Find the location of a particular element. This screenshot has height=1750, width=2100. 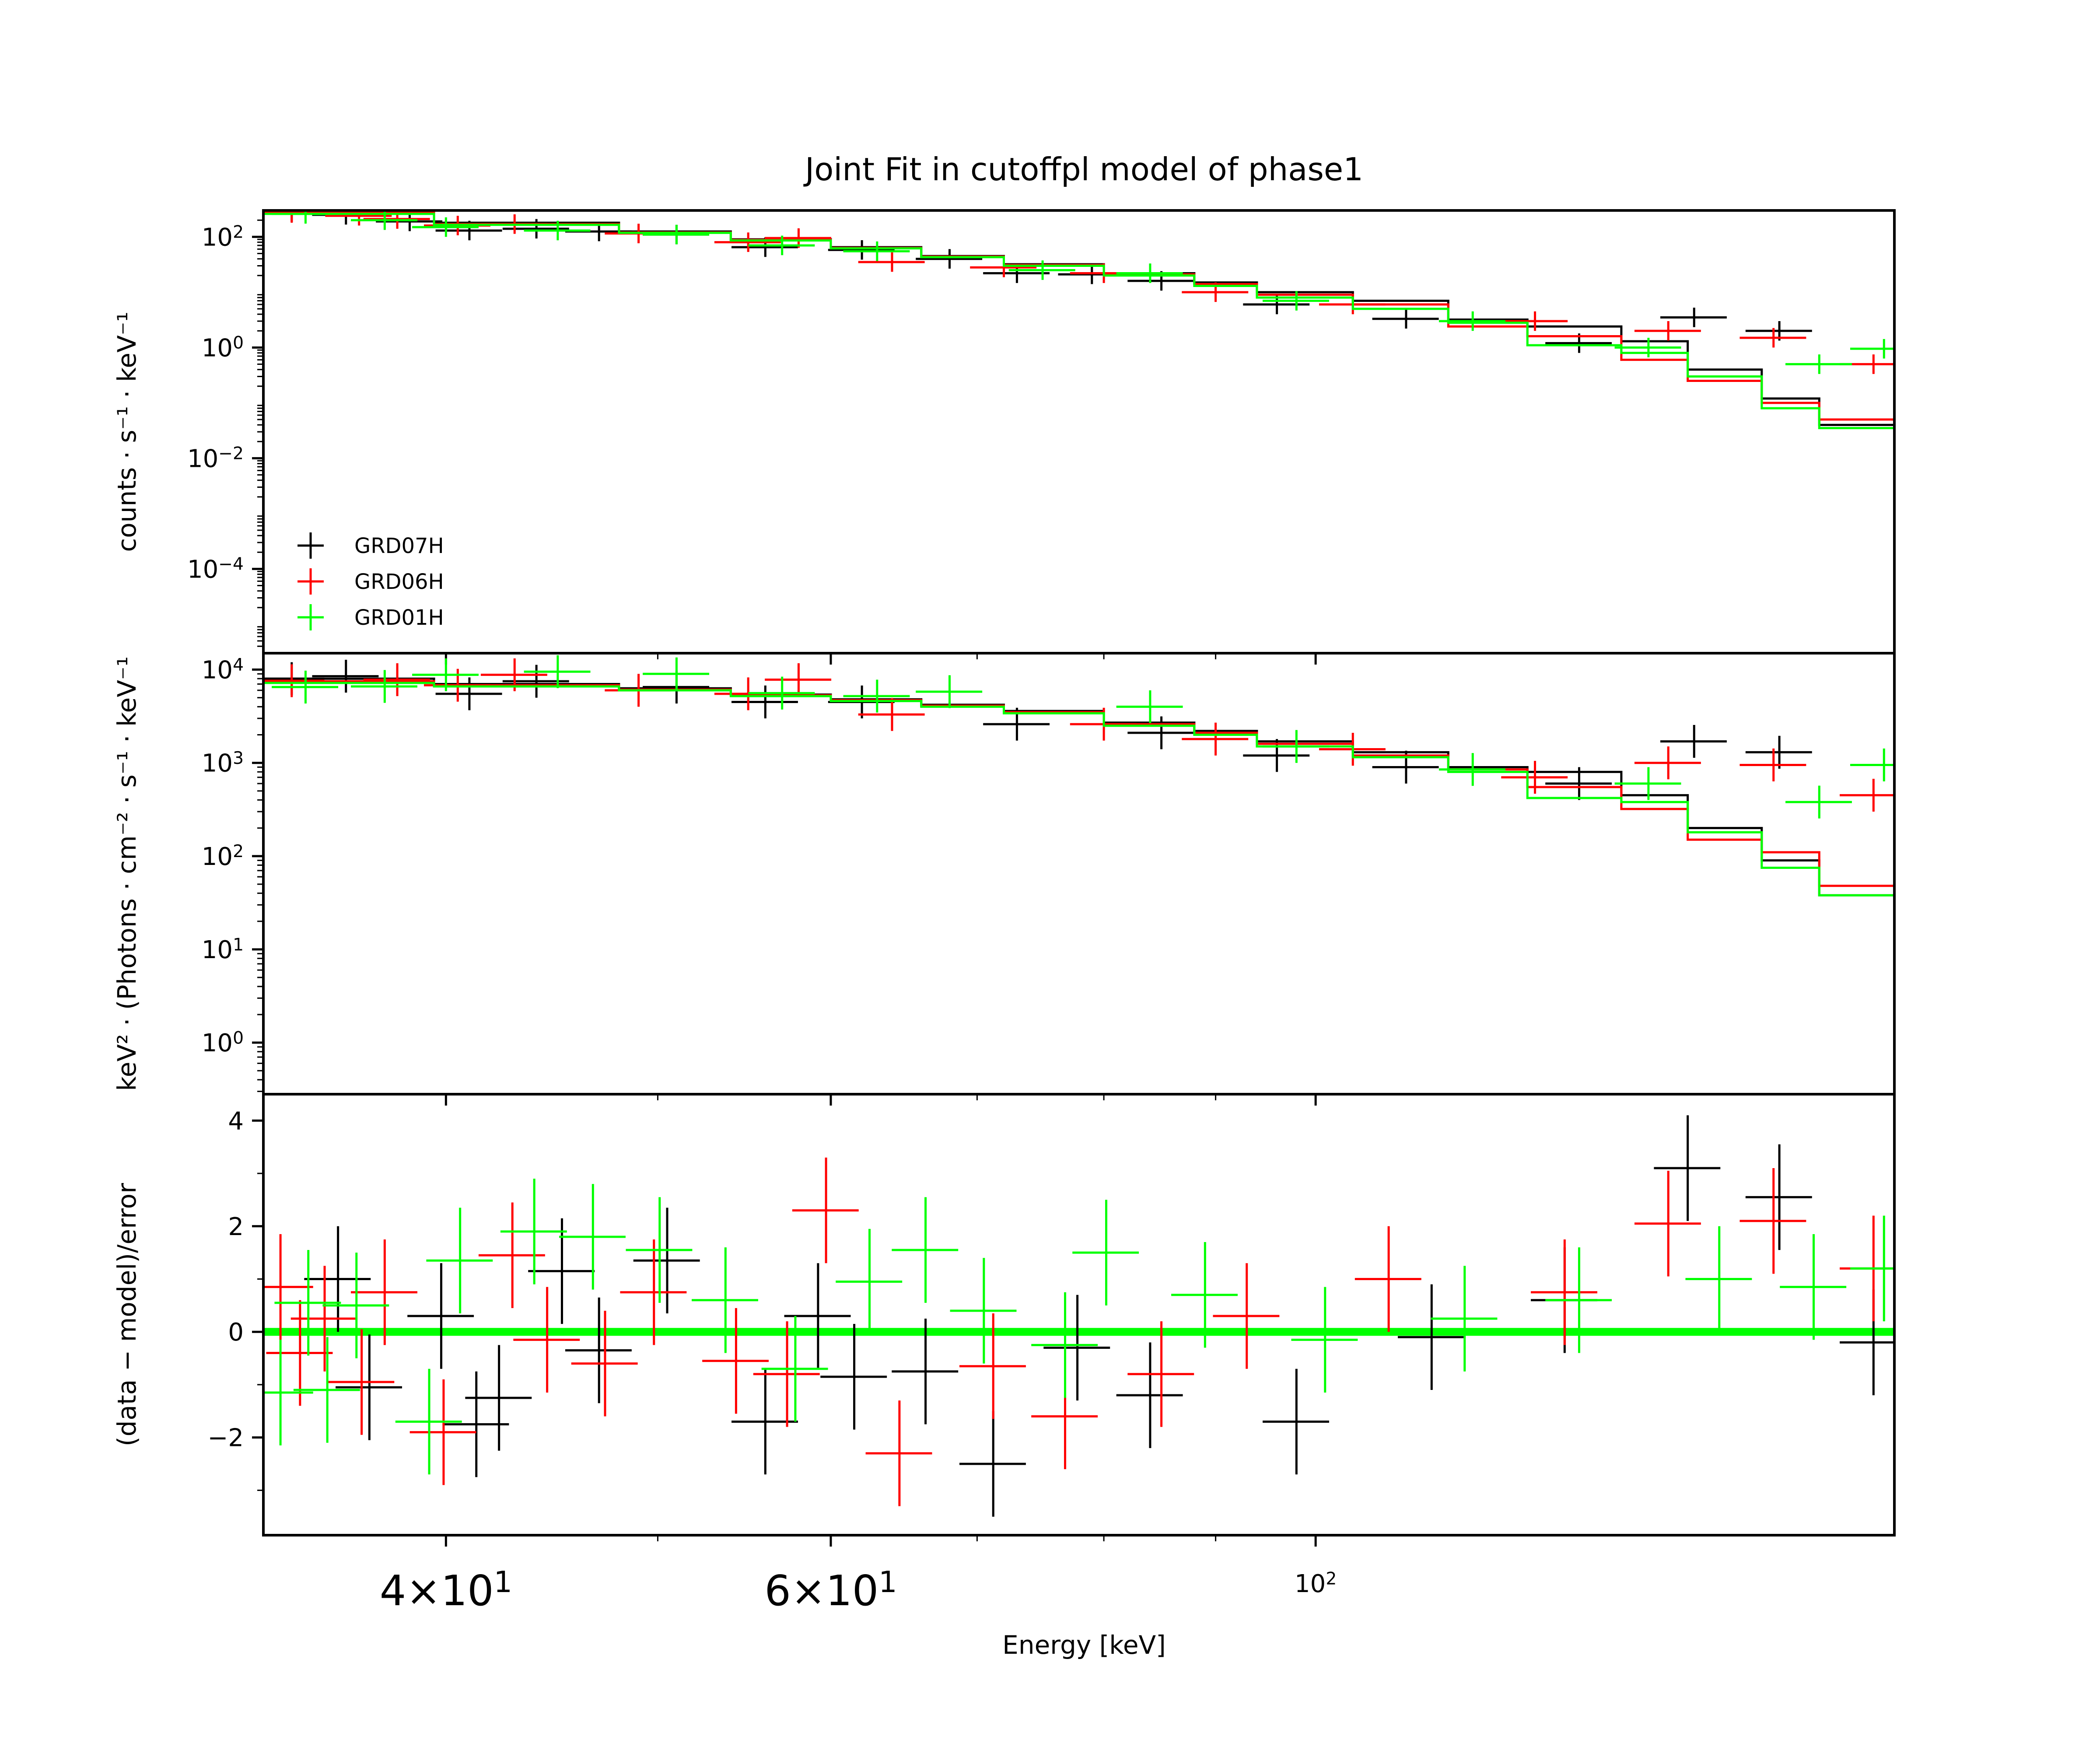

legend-label: GRD06H is located at coordinates (399, 582).